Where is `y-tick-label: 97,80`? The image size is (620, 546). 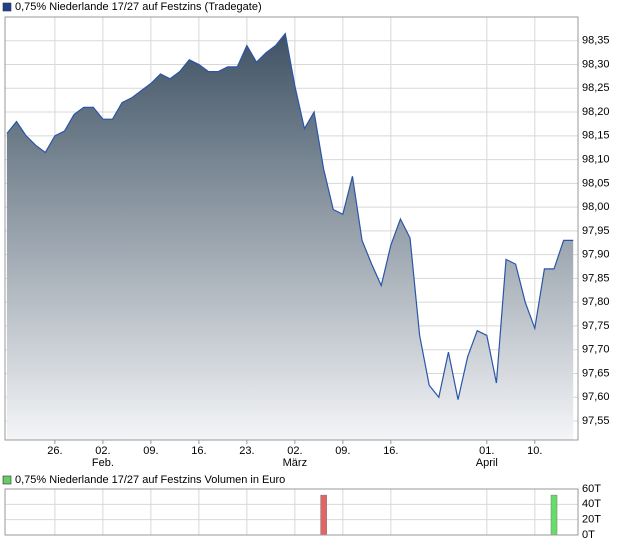
y-tick-label: 97,80 is located at coordinates (596, 302).